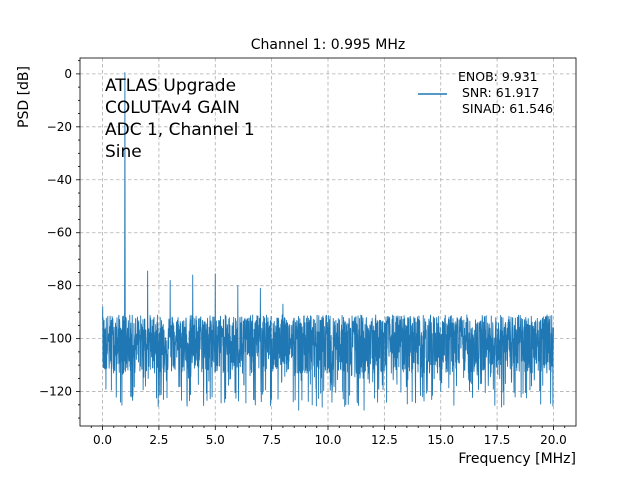 This screenshot has height=480, width=640. Describe the element at coordinates (24, 97) in the screenshot. I see `y-axis-label: PSD [dB]` at that location.